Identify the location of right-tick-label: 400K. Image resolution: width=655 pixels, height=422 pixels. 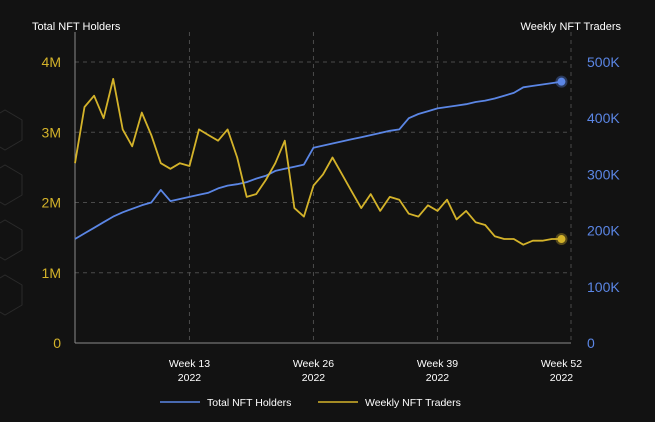
(603, 118).